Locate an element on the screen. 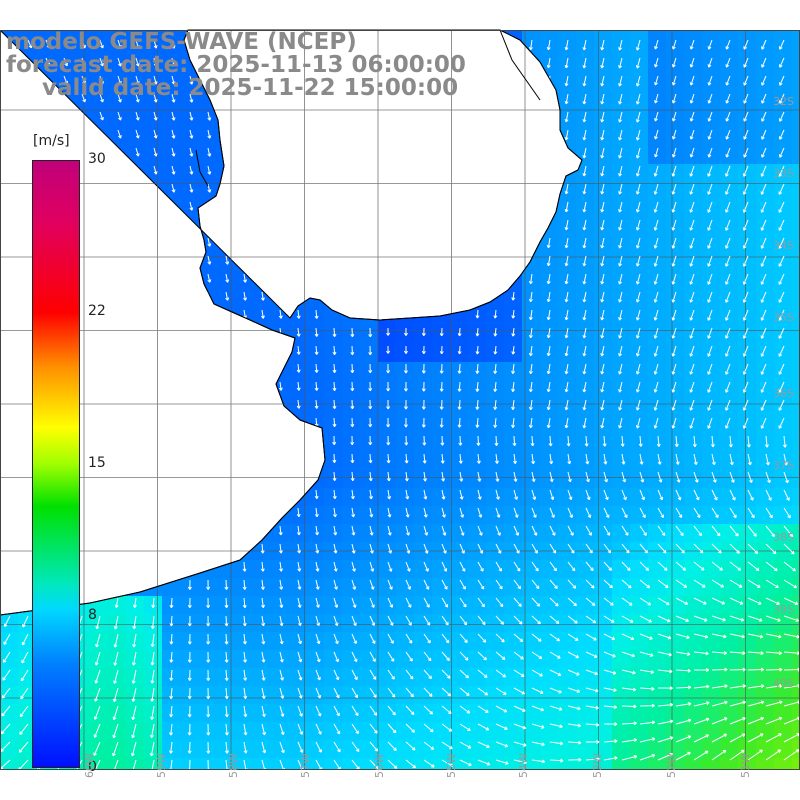  colorbar-unit: [m/s] is located at coordinates (51, 141).